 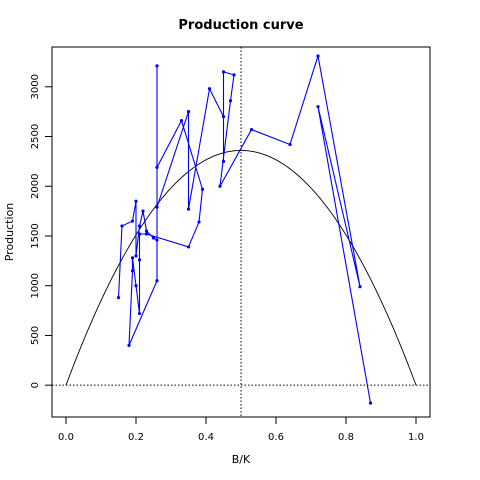 What do you see at coordinates (35, 285) in the screenshot?
I see `y-tick-label: 1000` at bounding box center [35, 285].